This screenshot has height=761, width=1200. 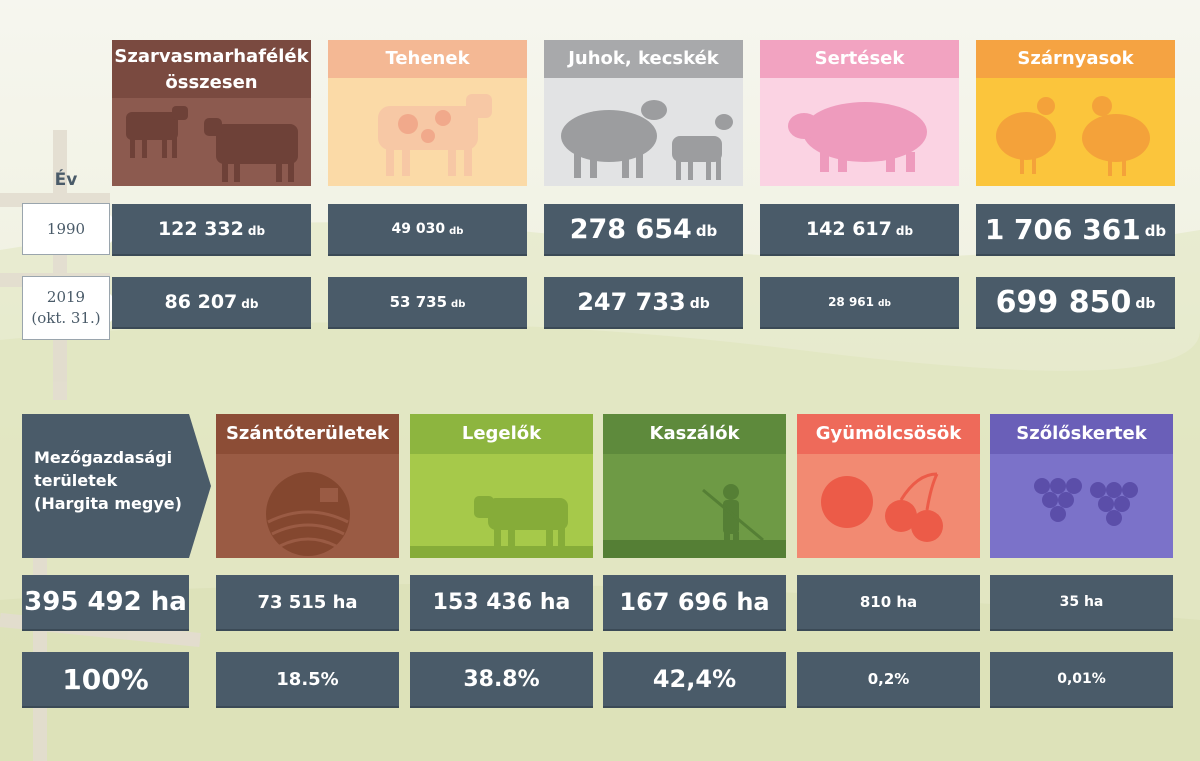 What do you see at coordinates (308, 514) in the screenshot?
I see `farmland-icon` at bounding box center [308, 514].